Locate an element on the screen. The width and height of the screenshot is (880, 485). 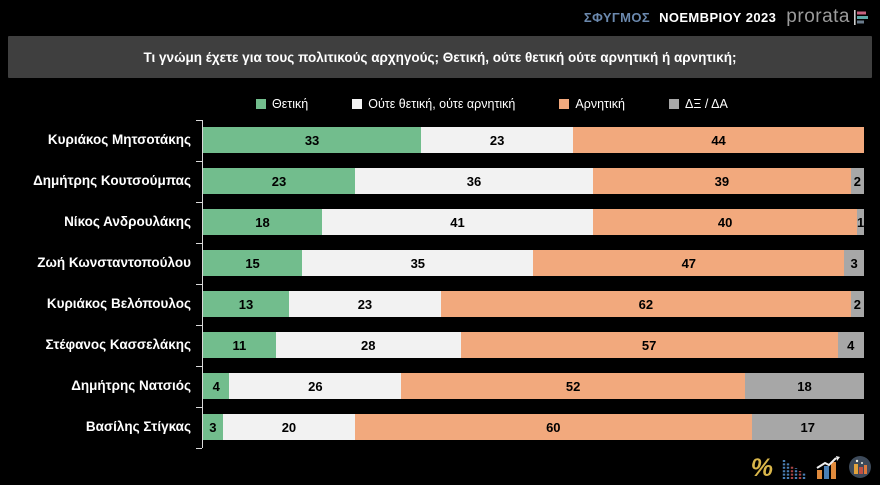
row-label: Νίκος Ανδρουλάκης is located at coordinates (127, 221).